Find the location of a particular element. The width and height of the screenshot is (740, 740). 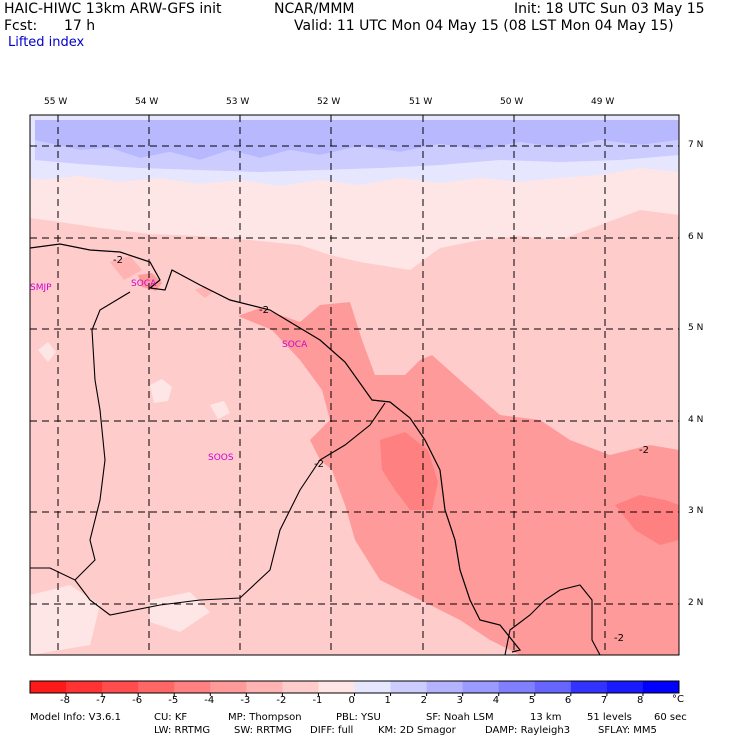

lon-label: 50 W is located at coordinates (512, 102).